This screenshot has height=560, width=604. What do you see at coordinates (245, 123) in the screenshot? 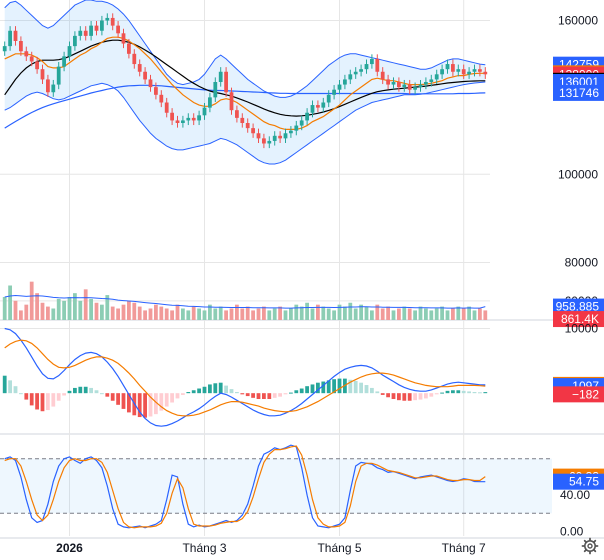
I see `bollinger-lower-line` at bounding box center [245, 123].